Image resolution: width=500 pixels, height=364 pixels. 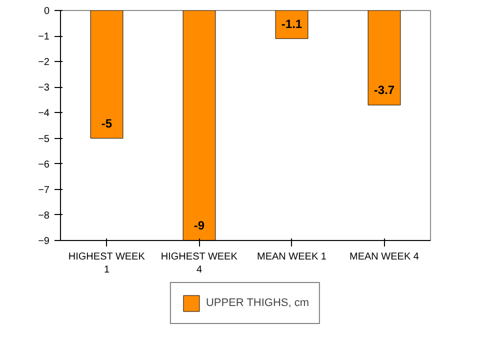 What do you see at coordinates (44, 241) in the screenshot?
I see `y-tick-label: −9` at bounding box center [44, 241].